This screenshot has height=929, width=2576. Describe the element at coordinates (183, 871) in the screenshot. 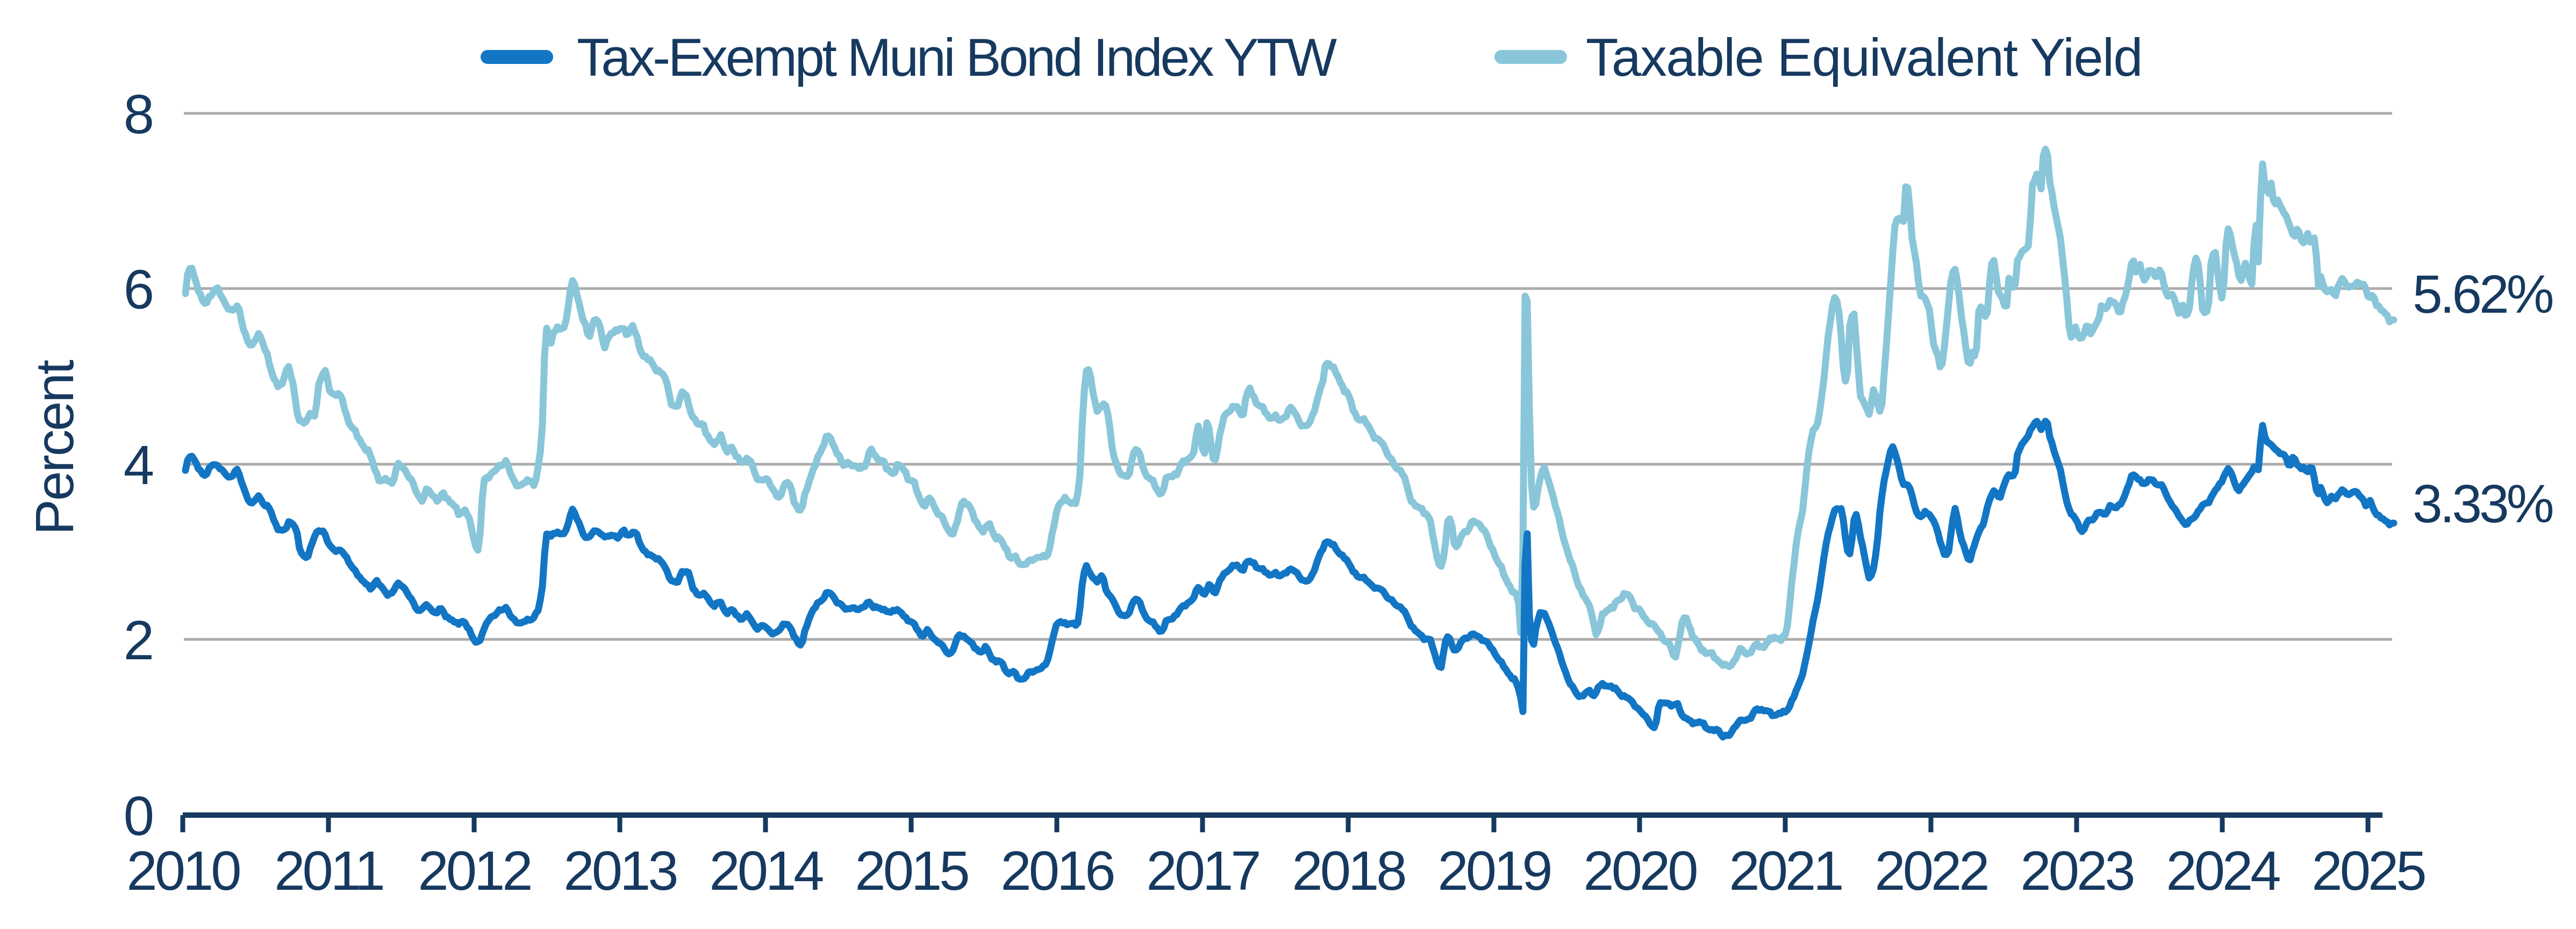

I see `svg-text: 2010` at that location.